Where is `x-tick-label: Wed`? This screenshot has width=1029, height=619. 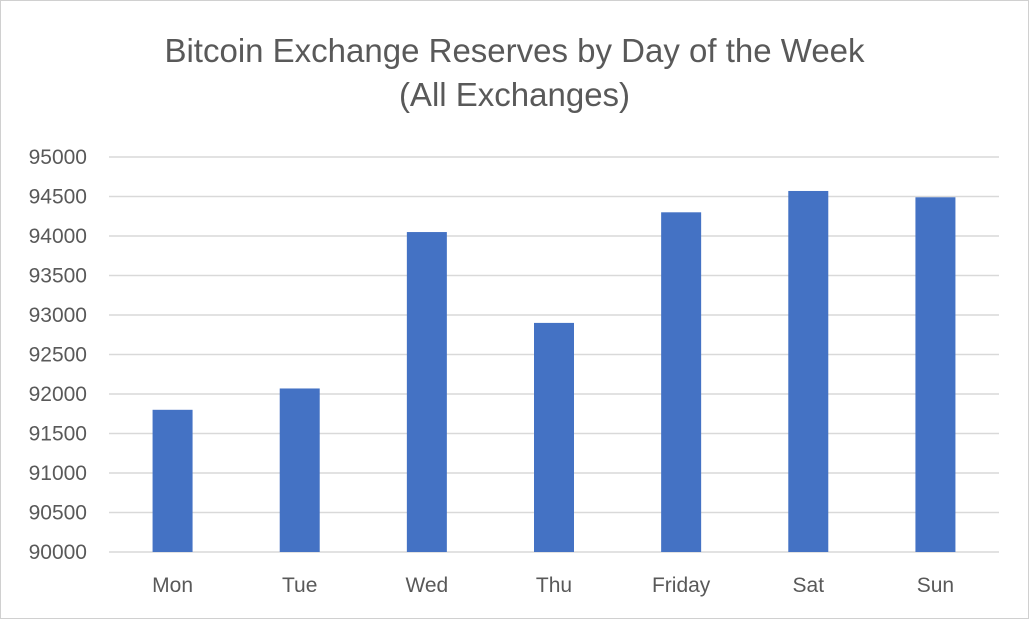
x-tick-label: Wed is located at coordinates (426, 585).